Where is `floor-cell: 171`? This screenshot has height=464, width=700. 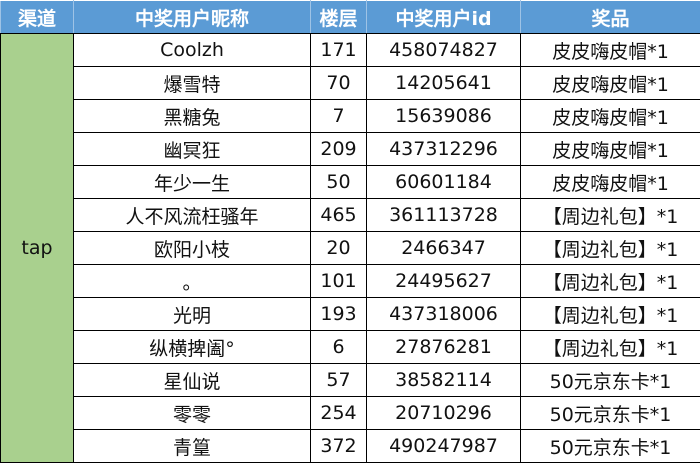 floor-cell: 171 is located at coordinates (338, 50).